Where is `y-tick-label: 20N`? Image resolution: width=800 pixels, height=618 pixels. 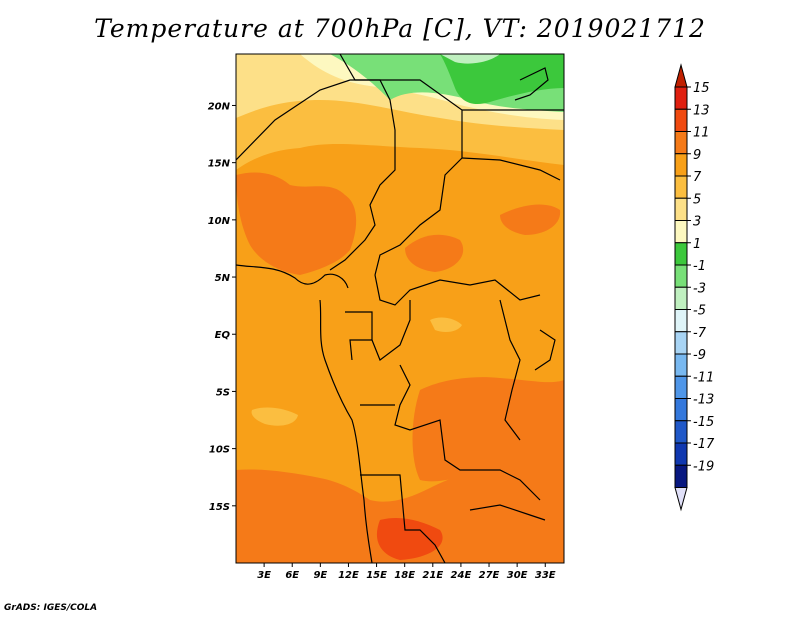 y-tick-label: 20N is located at coordinates (219, 106).